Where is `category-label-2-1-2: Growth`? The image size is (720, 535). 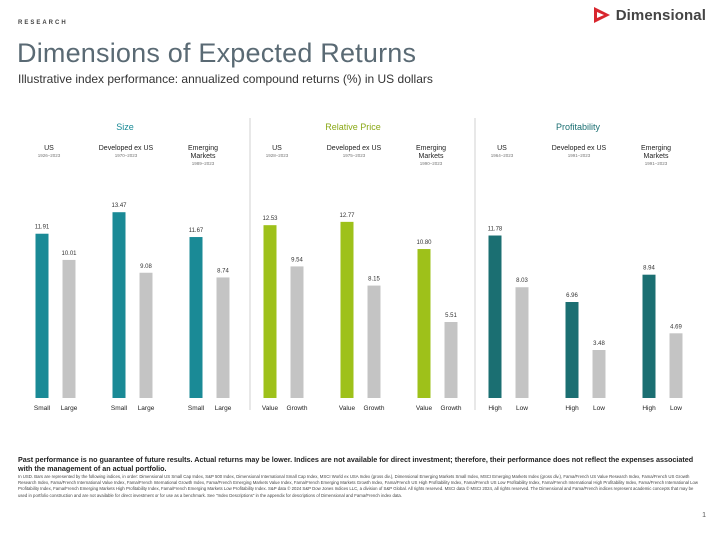
category-label-2-1-2: Growth is located at coordinates (297, 408).